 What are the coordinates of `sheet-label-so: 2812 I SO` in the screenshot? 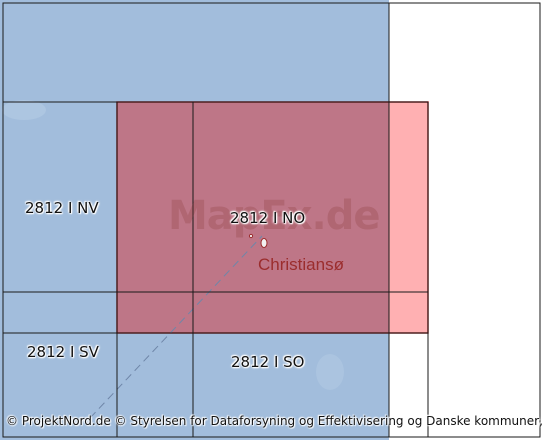 It's located at (268, 362).